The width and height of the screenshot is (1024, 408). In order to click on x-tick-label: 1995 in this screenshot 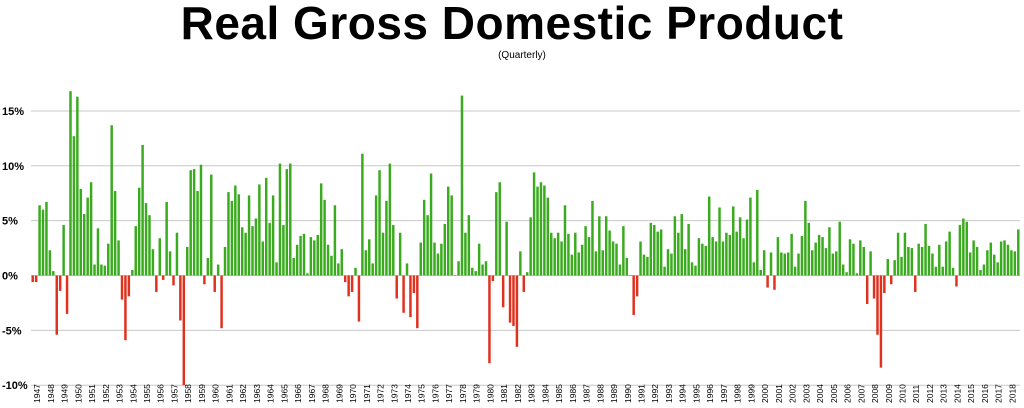, I will do `click(696, 393)`.